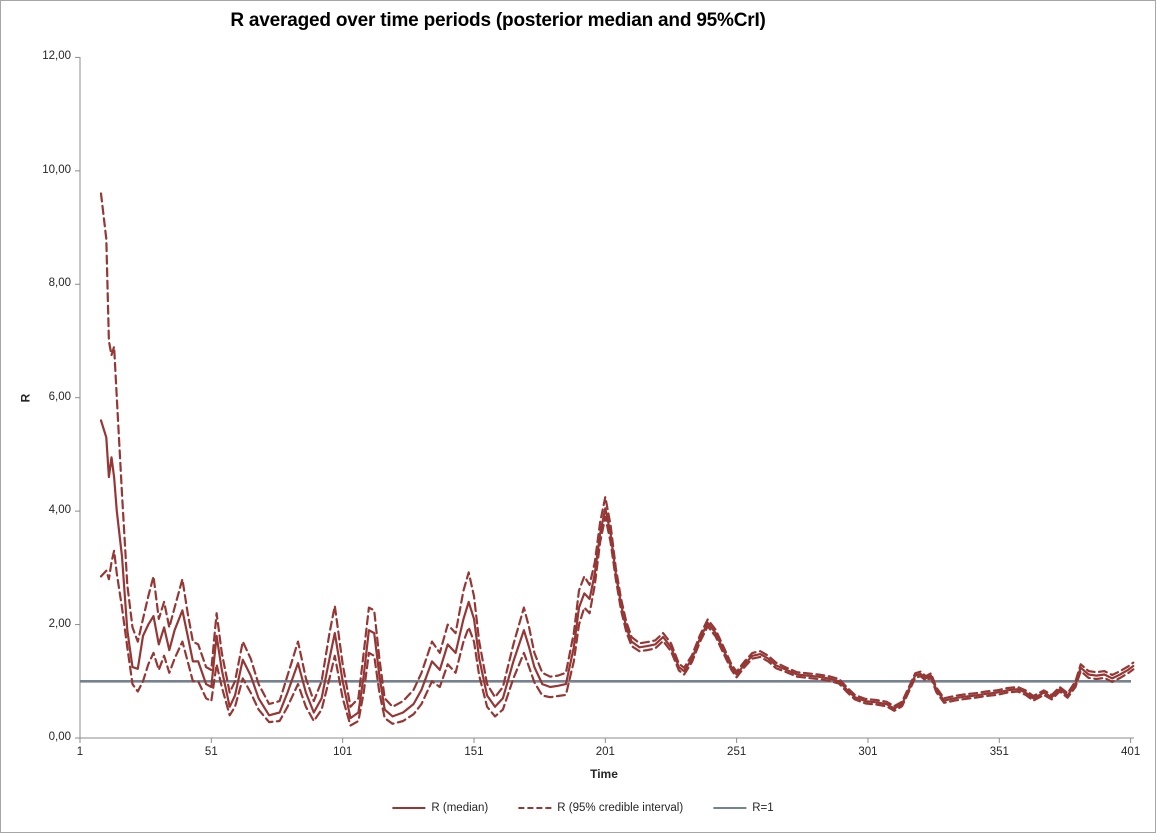 This screenshot has width=1156, height=833. Describe the element at coordinates (59, 623) in the screenshot. I see `y-tick-label: 2,00` at that location.